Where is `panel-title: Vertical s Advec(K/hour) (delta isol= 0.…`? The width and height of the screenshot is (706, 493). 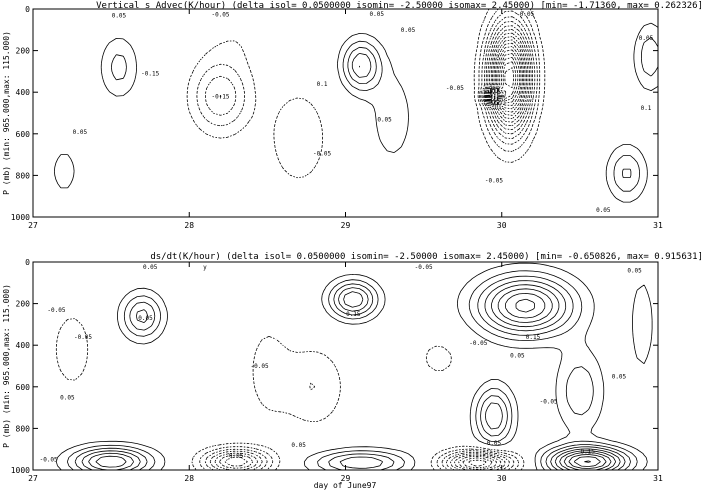 panel-title: Vertical s Advec(K/hour) (delta isol= 0.… is located at coordinates (399, 6).